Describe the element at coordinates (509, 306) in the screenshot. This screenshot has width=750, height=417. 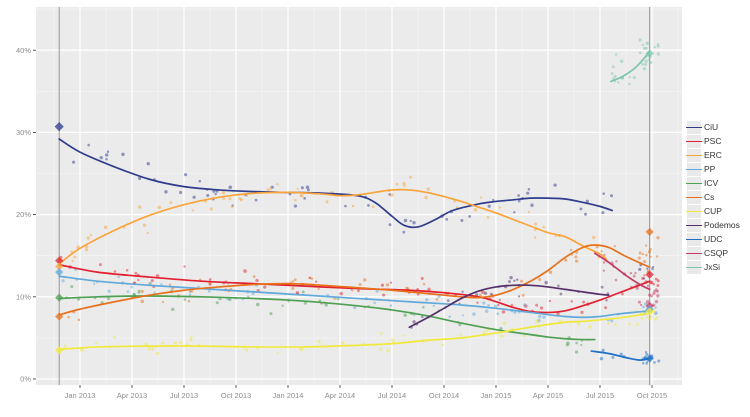
I see `trend-line-Podemos` at that location.